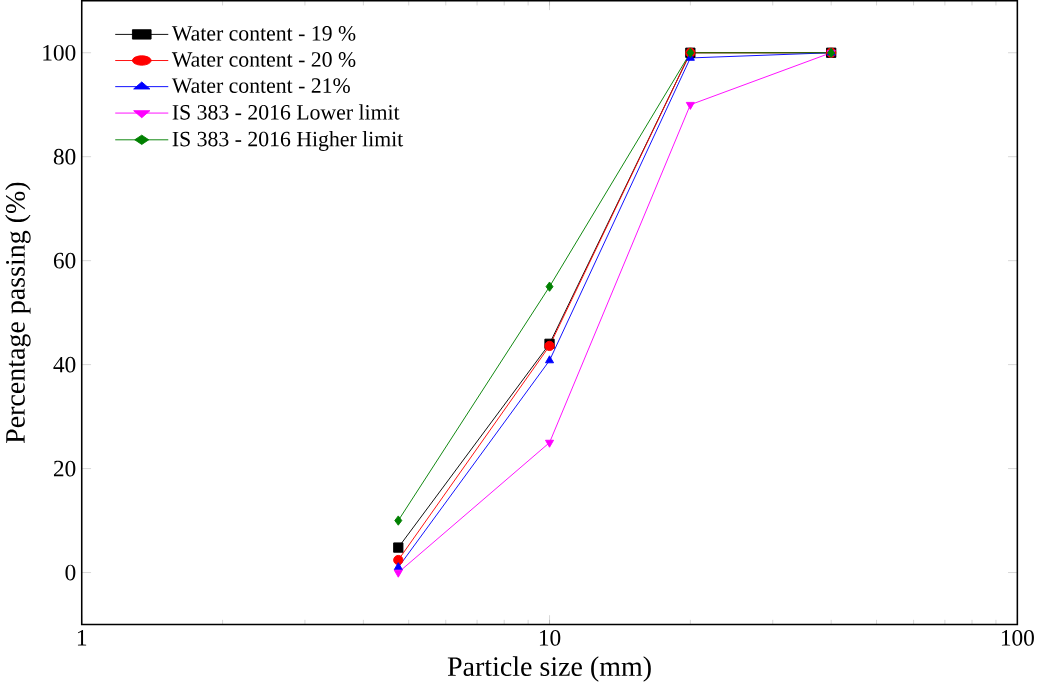  What do you see at coordinates (550, 638) in the screenshot?
I see `x-tick-label: 10` at bounding box center [550, 638].